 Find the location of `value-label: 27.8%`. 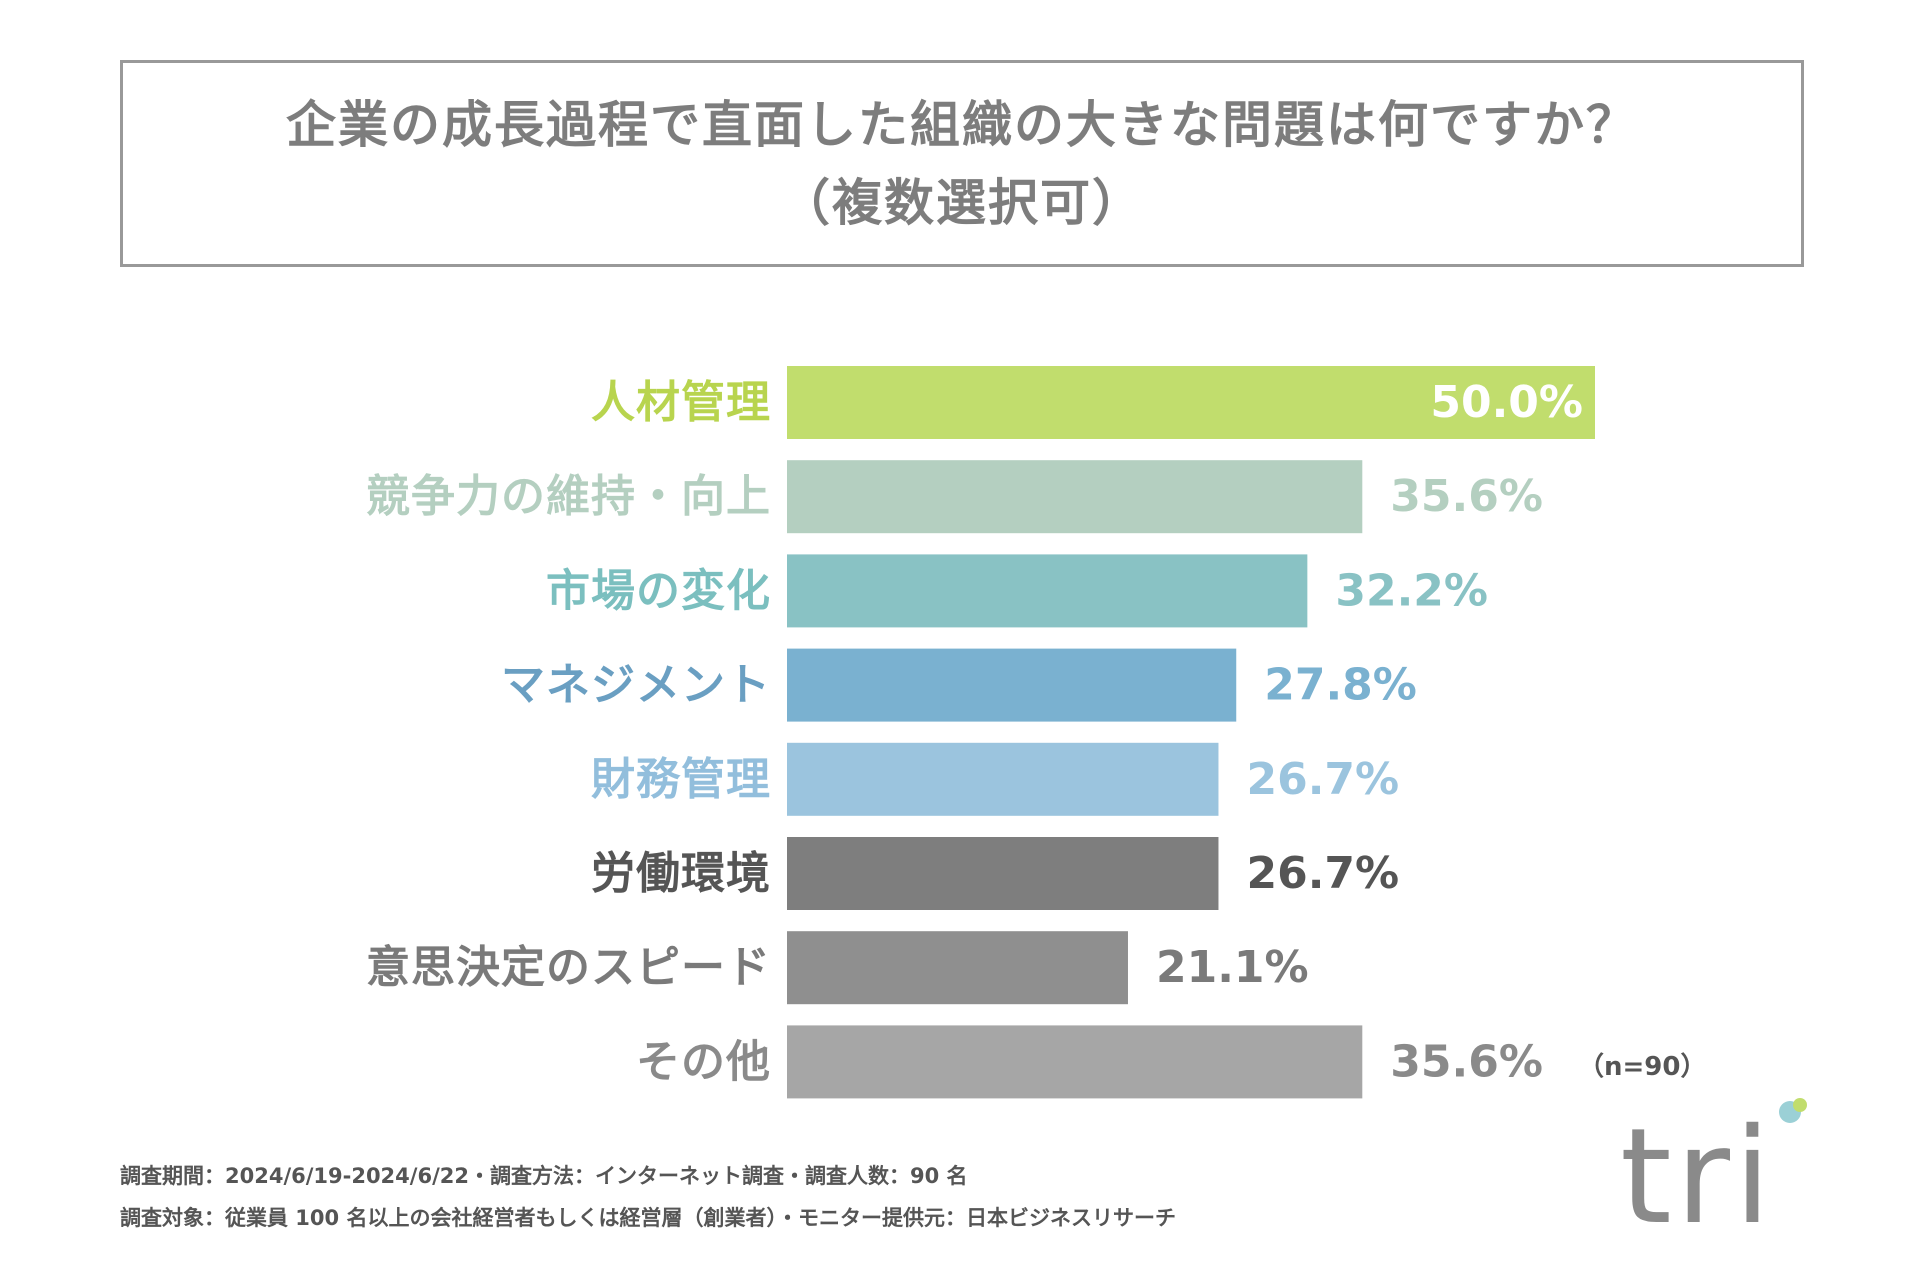

value-label: 27.8% is located at coordinates (1340, 685).